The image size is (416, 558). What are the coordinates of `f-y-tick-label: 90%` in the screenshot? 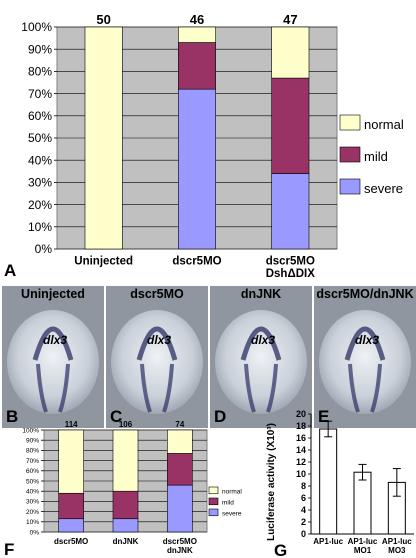 It's located at (32, 440).